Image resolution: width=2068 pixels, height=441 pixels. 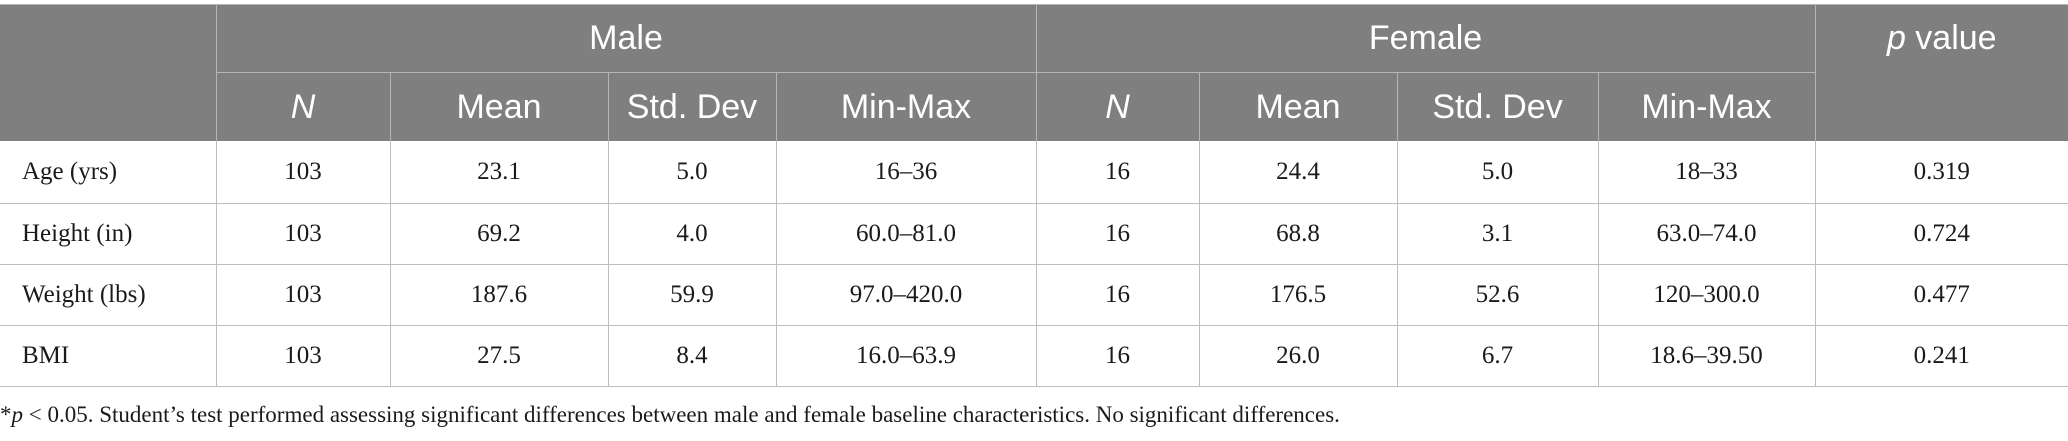 What do you see at coordinates (498, 295) in the screenshot?
I see `male-mean-cell: 187.6` at bounding box center [498, 295].